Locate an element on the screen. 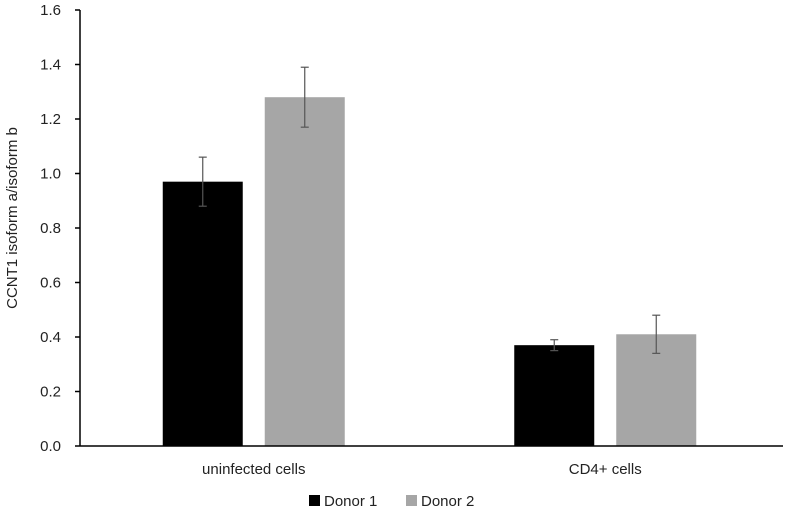  y-tick-label: 0.6 is located at coordinates (50, 283).